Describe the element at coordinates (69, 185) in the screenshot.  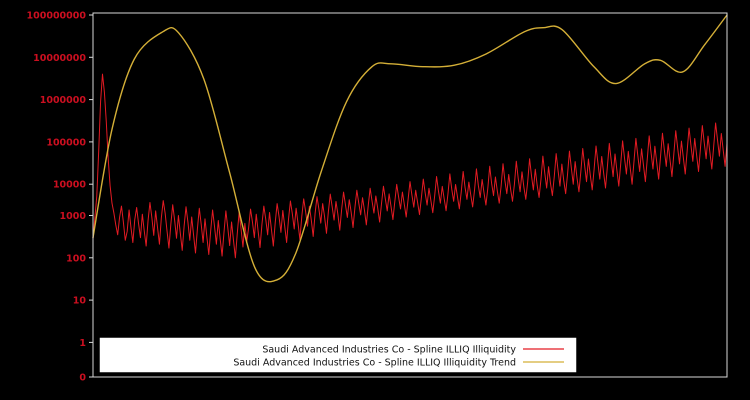
I see `y-tick-label: 10000` at that location.